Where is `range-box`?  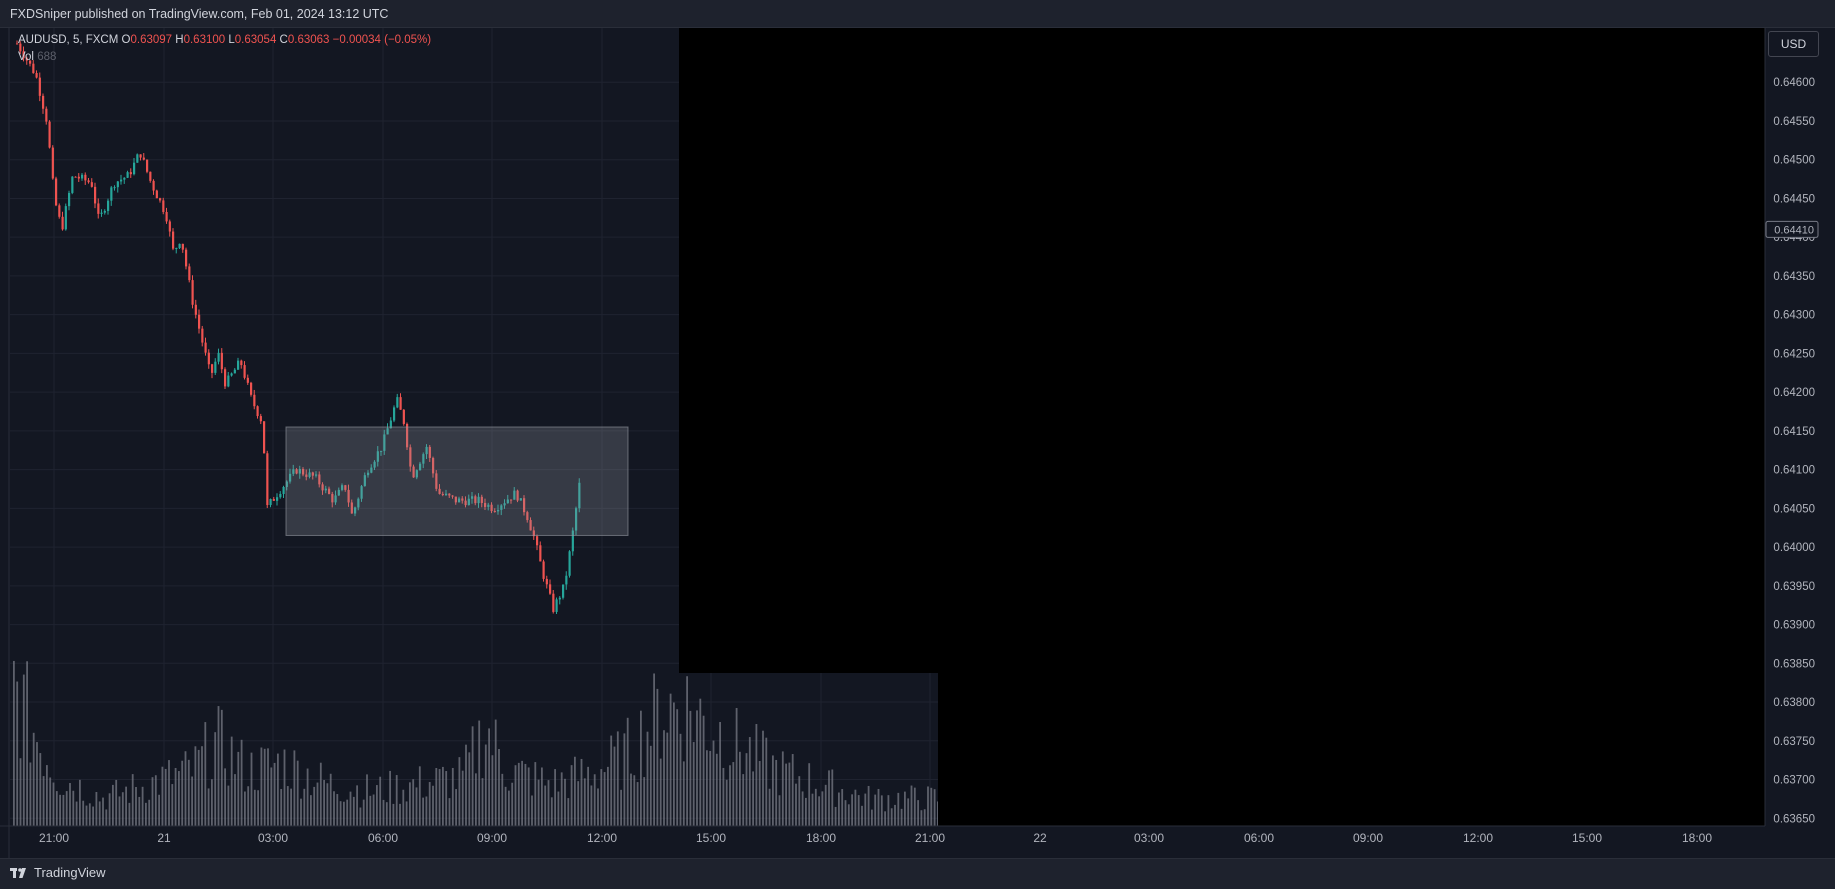
range-box is located at coordinates (457, 481).